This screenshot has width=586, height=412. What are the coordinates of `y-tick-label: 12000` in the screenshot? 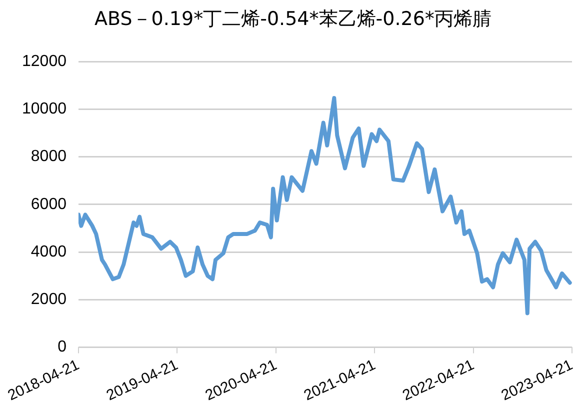 It's located at (44, 61).